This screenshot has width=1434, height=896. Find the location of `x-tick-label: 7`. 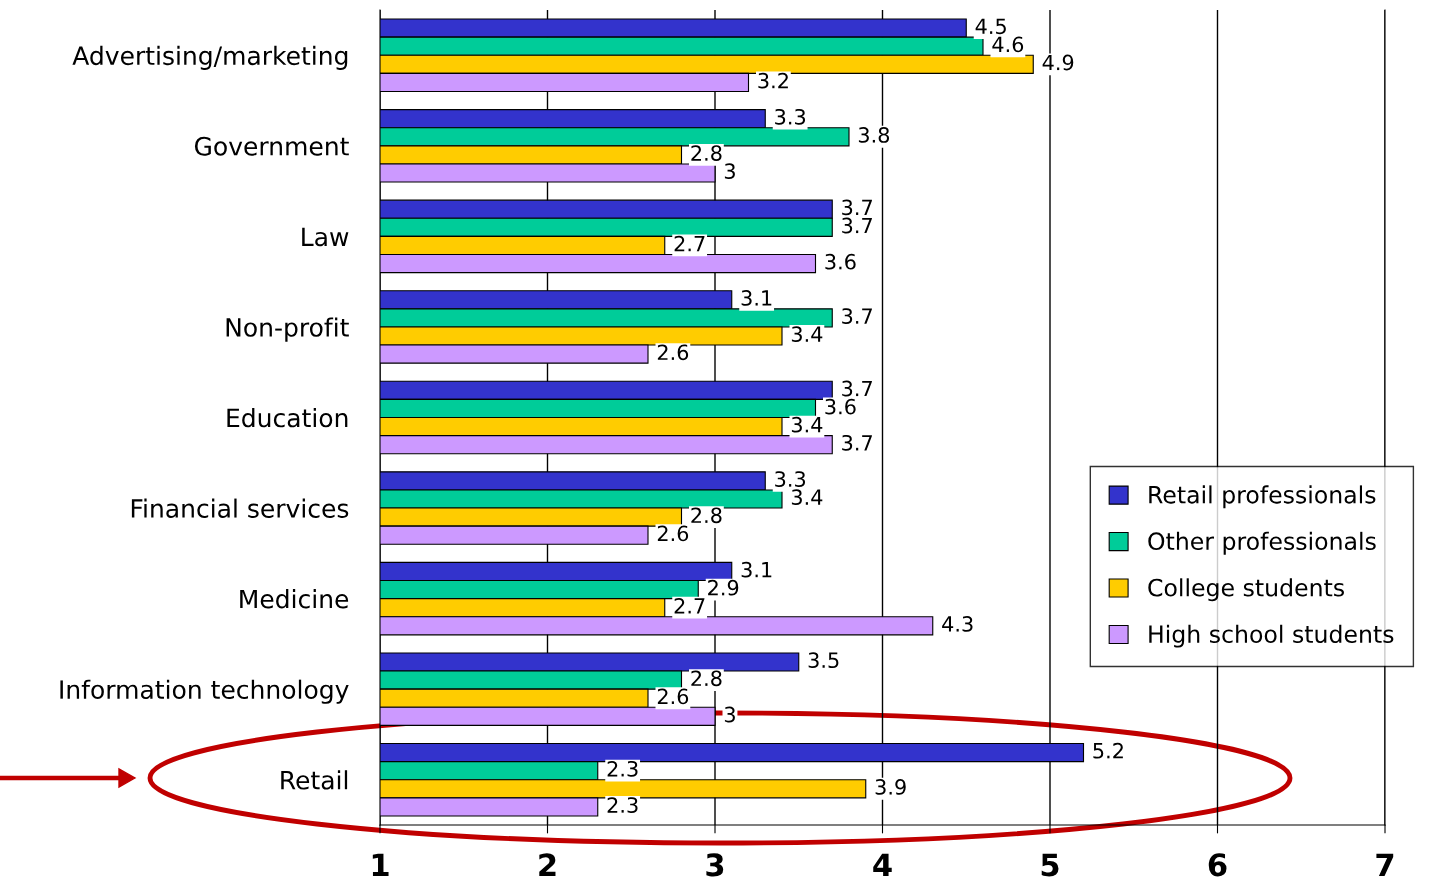

x-tick-label: 7 is located at coordinates (1385, 864).